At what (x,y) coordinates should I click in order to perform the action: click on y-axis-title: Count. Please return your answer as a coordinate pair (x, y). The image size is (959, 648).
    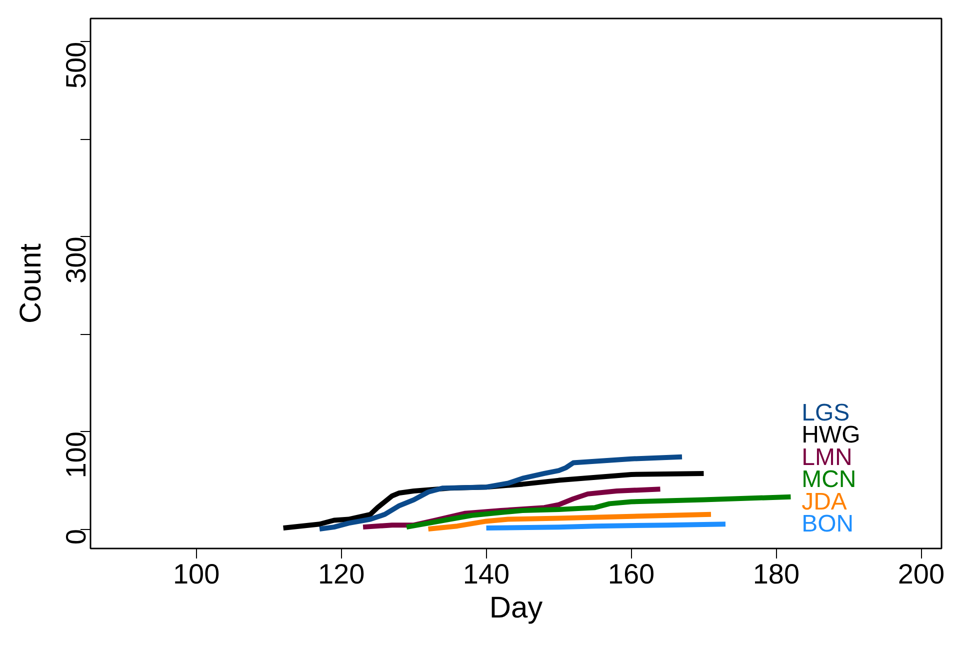
    Looking at the image, I should click on (31, 283).